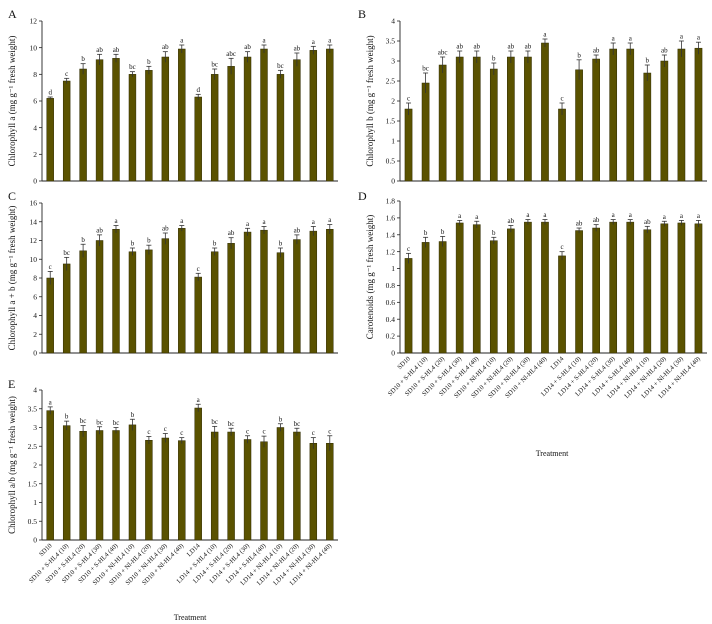  What do you see at coordinates (393, 61) in the screenshot?
I see `y-tick-label: 3` at bounding box center [393, 61].